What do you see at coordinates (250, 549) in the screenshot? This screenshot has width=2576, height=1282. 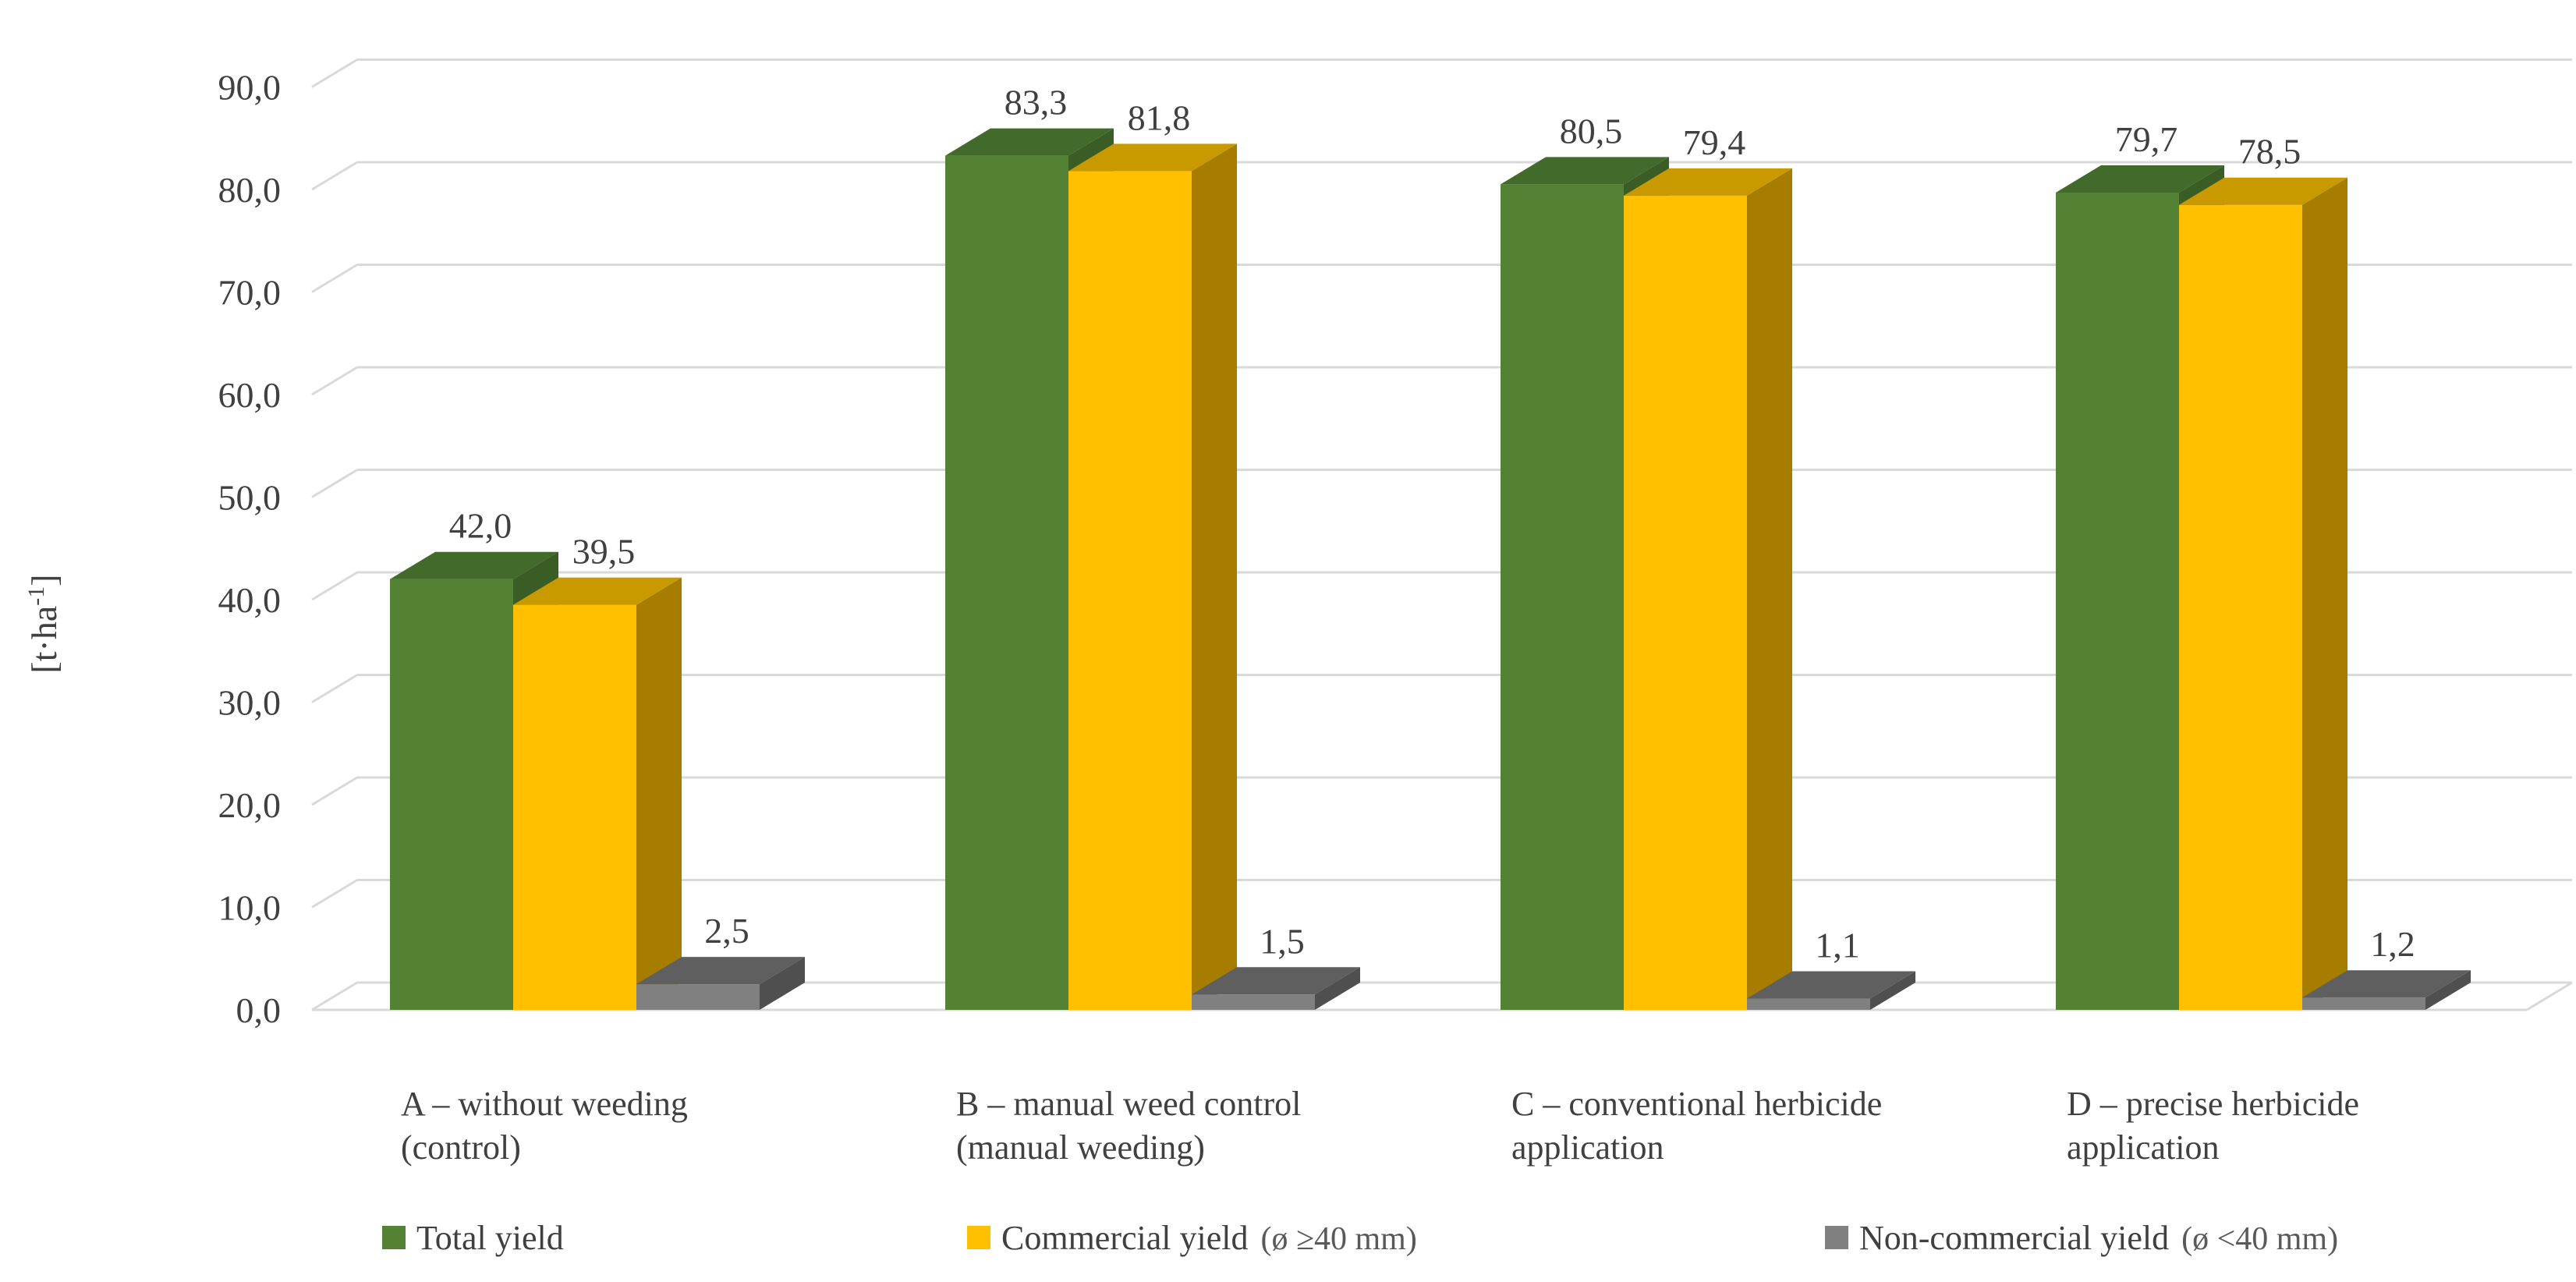 I see `y-axis: 0,0 10,0 20,0 30,0 40,0 50,0 60,0 70,0 80,0 90,0` at bounding box center [250, 549].